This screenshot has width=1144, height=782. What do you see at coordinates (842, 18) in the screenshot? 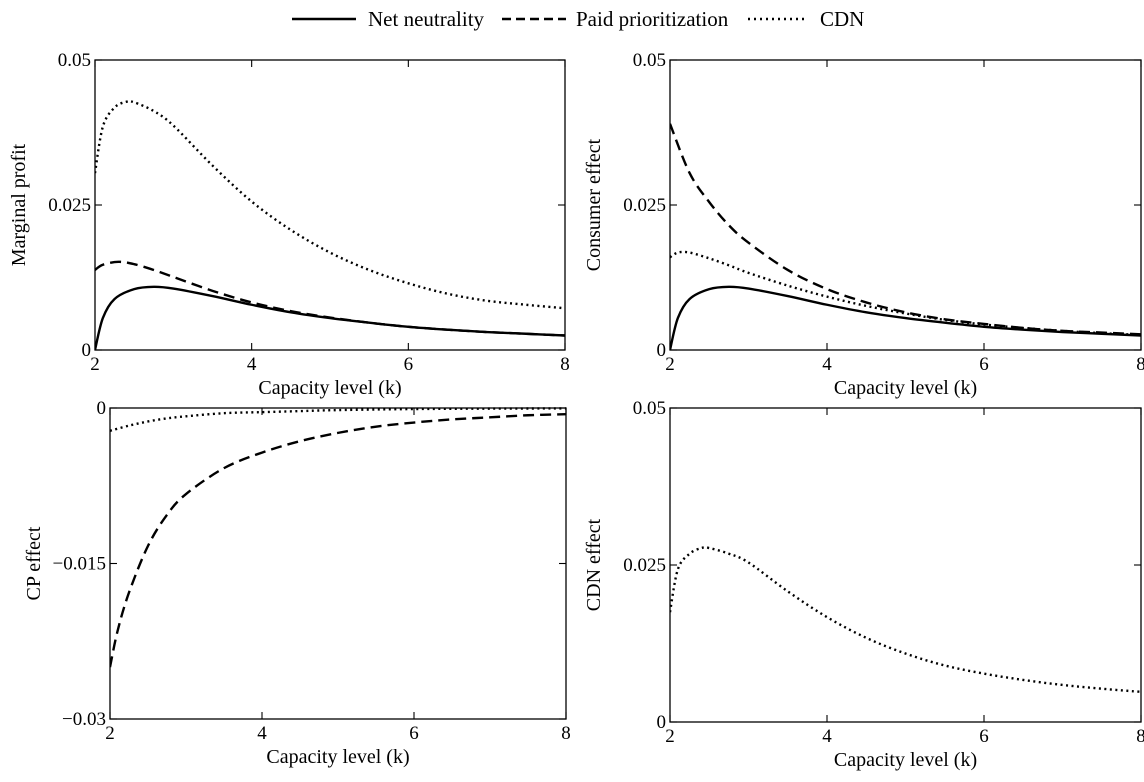
I see `legend-label: CDN` at bounding box center [842, 18].